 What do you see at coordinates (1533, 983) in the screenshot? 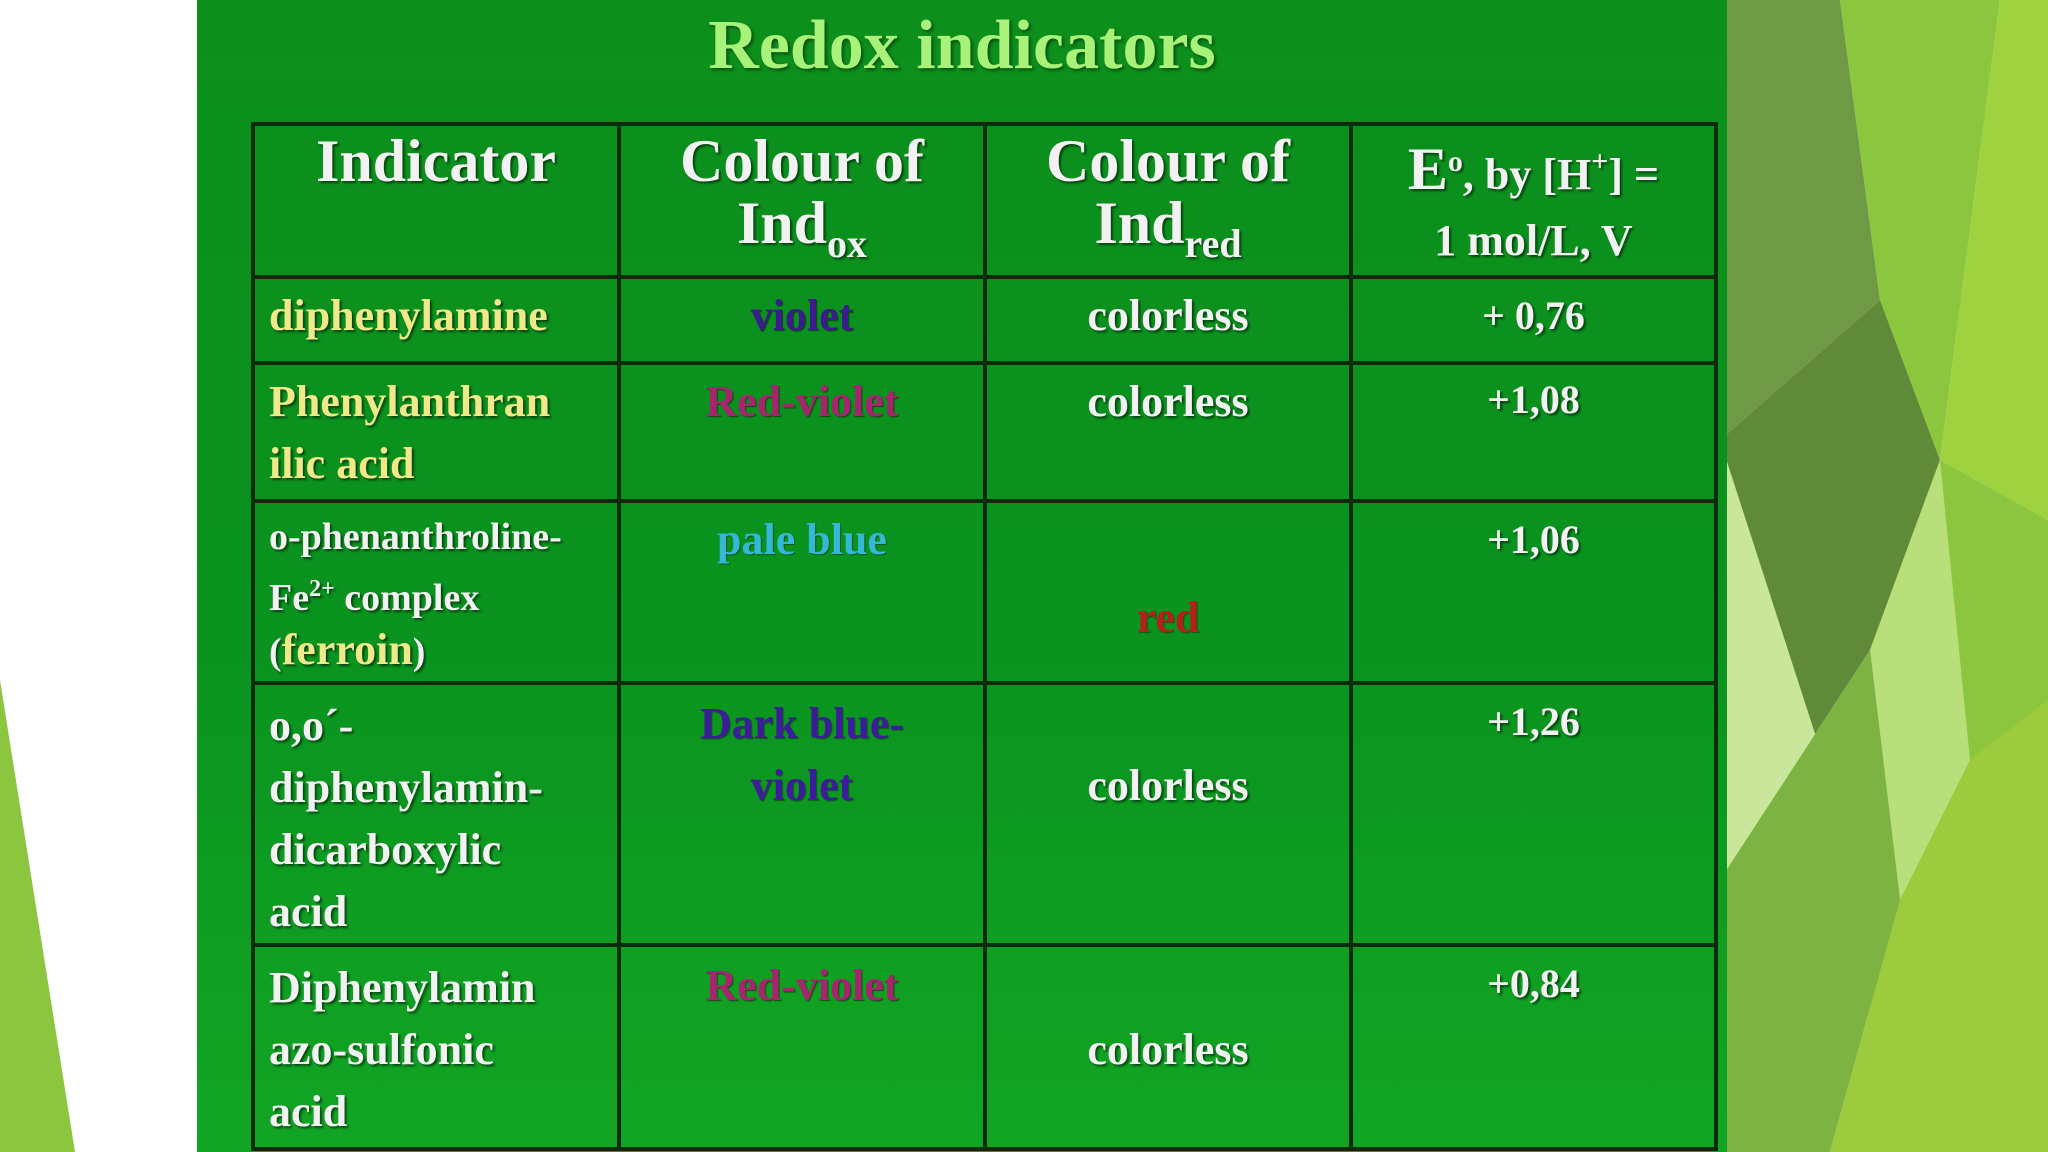
I see `potential-value: +0,84` at bounding box center [1533, 983].